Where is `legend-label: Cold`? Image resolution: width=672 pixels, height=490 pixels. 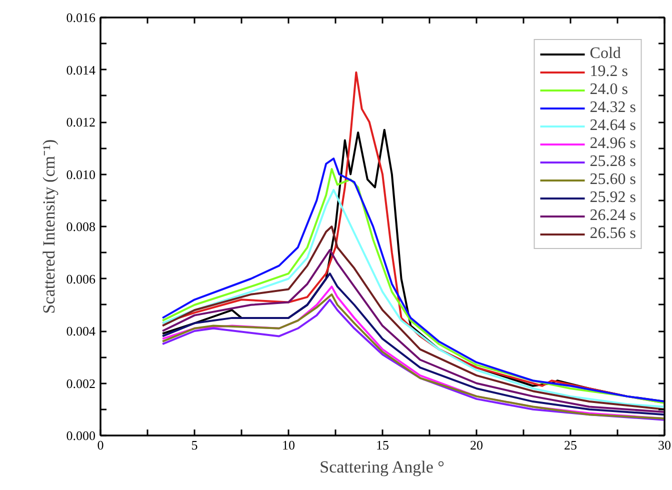 legend-label: Cold is located at coordinates (605, 54).